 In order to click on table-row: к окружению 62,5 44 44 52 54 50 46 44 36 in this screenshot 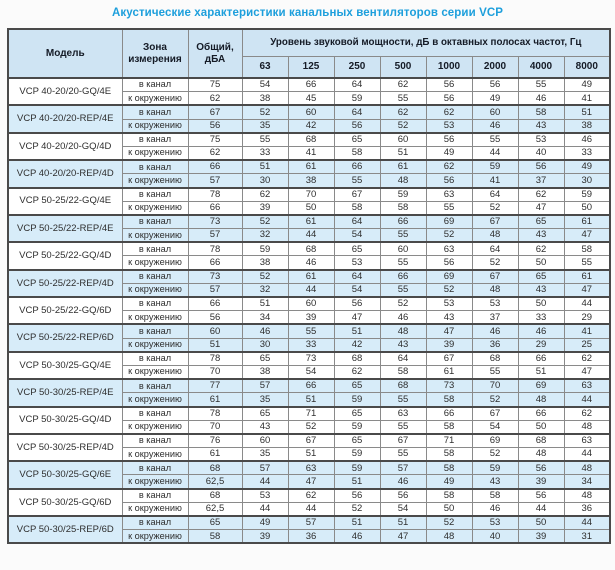, I will do `click(309, 509)`.